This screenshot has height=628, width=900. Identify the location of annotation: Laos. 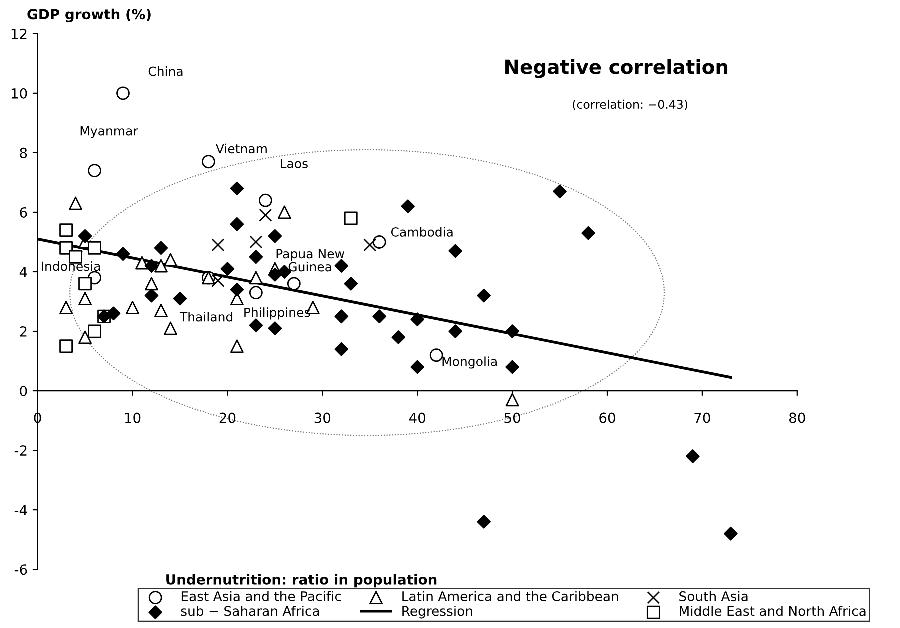
(294, 163).